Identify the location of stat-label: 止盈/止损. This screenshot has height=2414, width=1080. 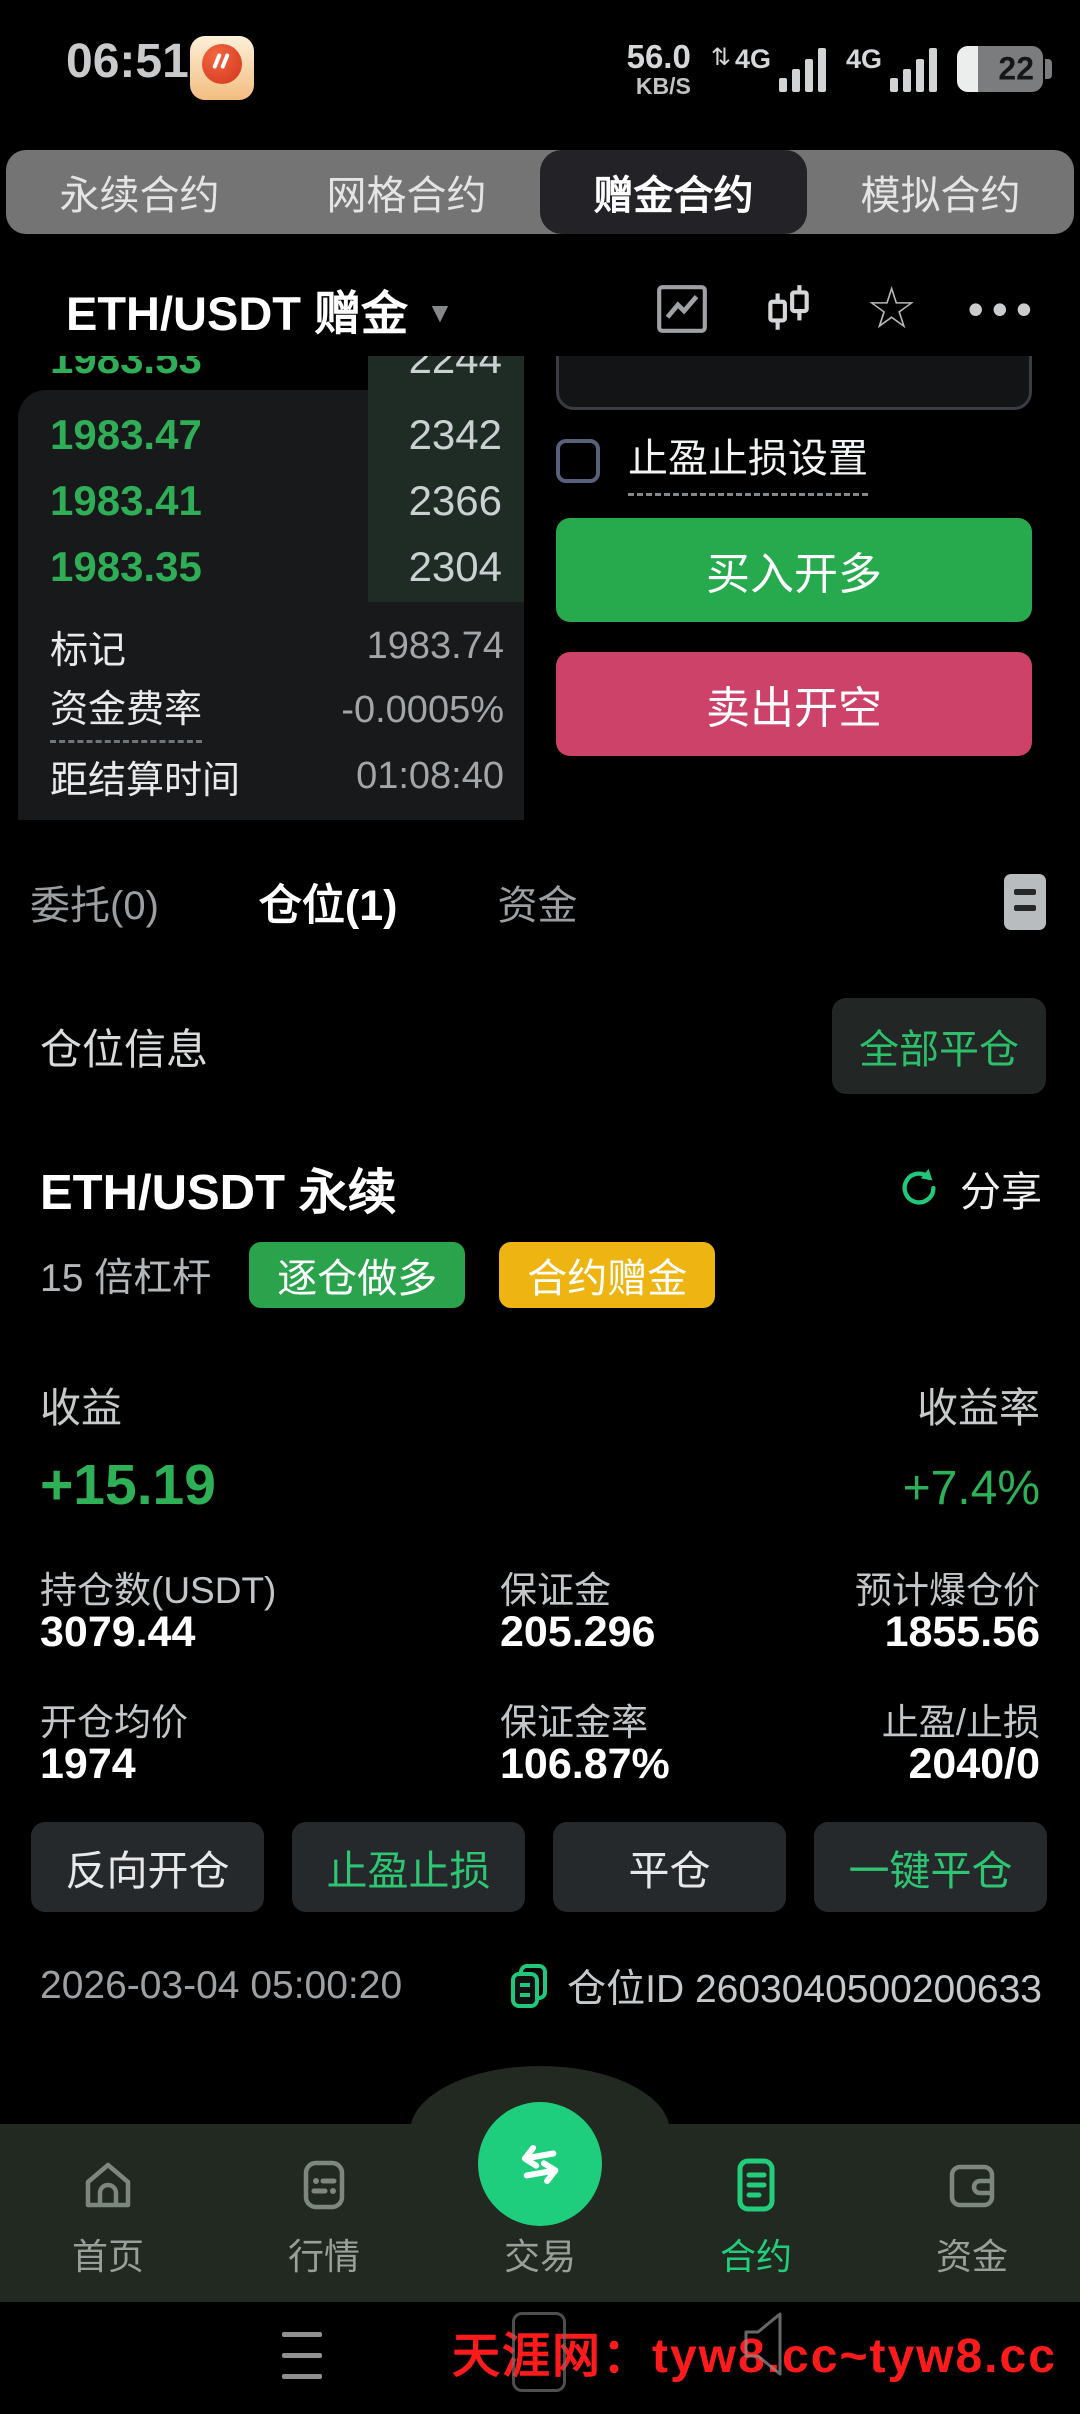
(960, 1722).